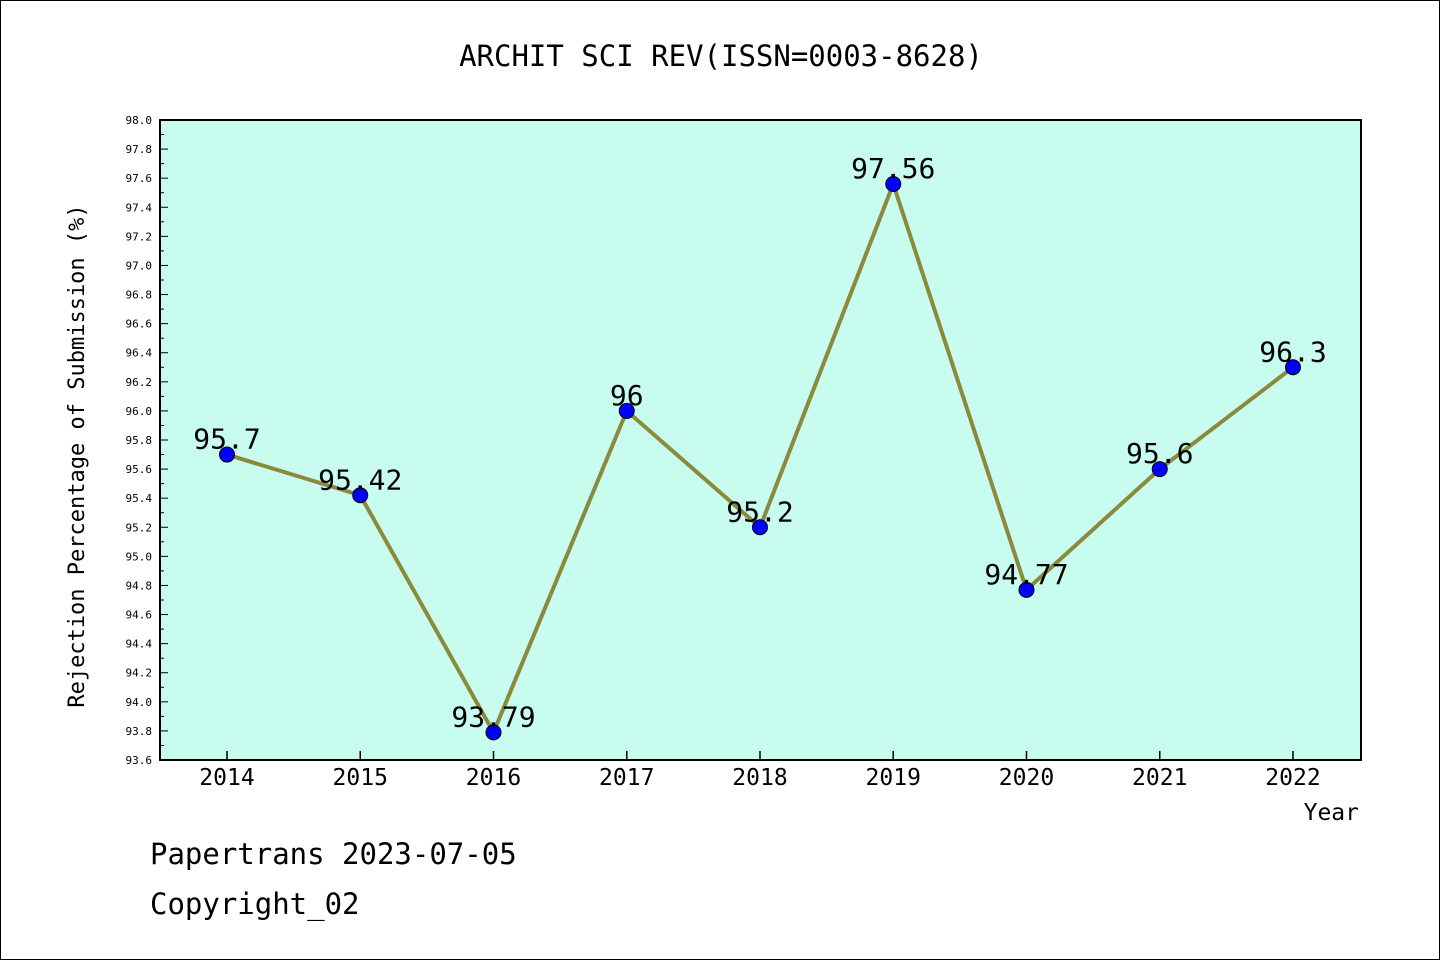  What do you see at coordinates (1159, 778) in the screenshot?
I see `x-tick-label: 2021` at bounding box center [1159, 778].